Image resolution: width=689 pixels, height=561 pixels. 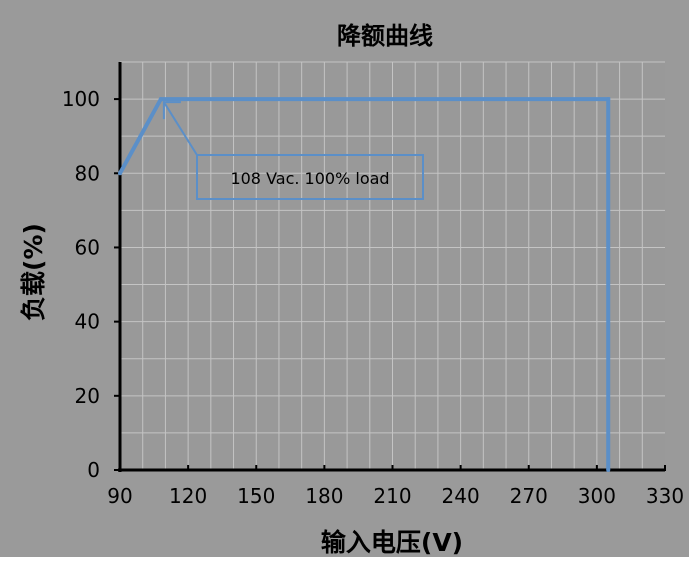 What do you see at coordinates (529, 496) in the screenshot?
I see `x-tick-label: 270` at bounding box center [529, 496].